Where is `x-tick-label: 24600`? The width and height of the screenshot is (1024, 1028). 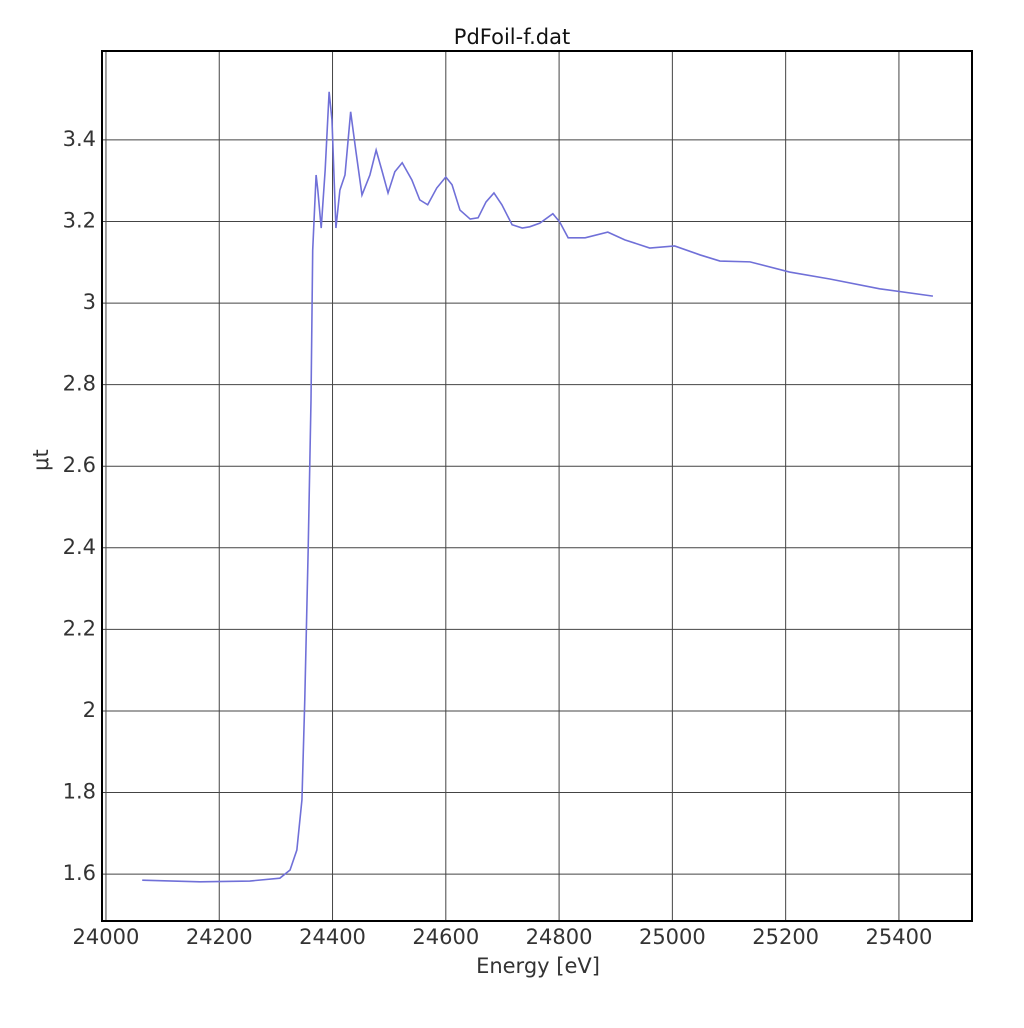 x-tick-label: 24600 is located at coordinates (445, 937).